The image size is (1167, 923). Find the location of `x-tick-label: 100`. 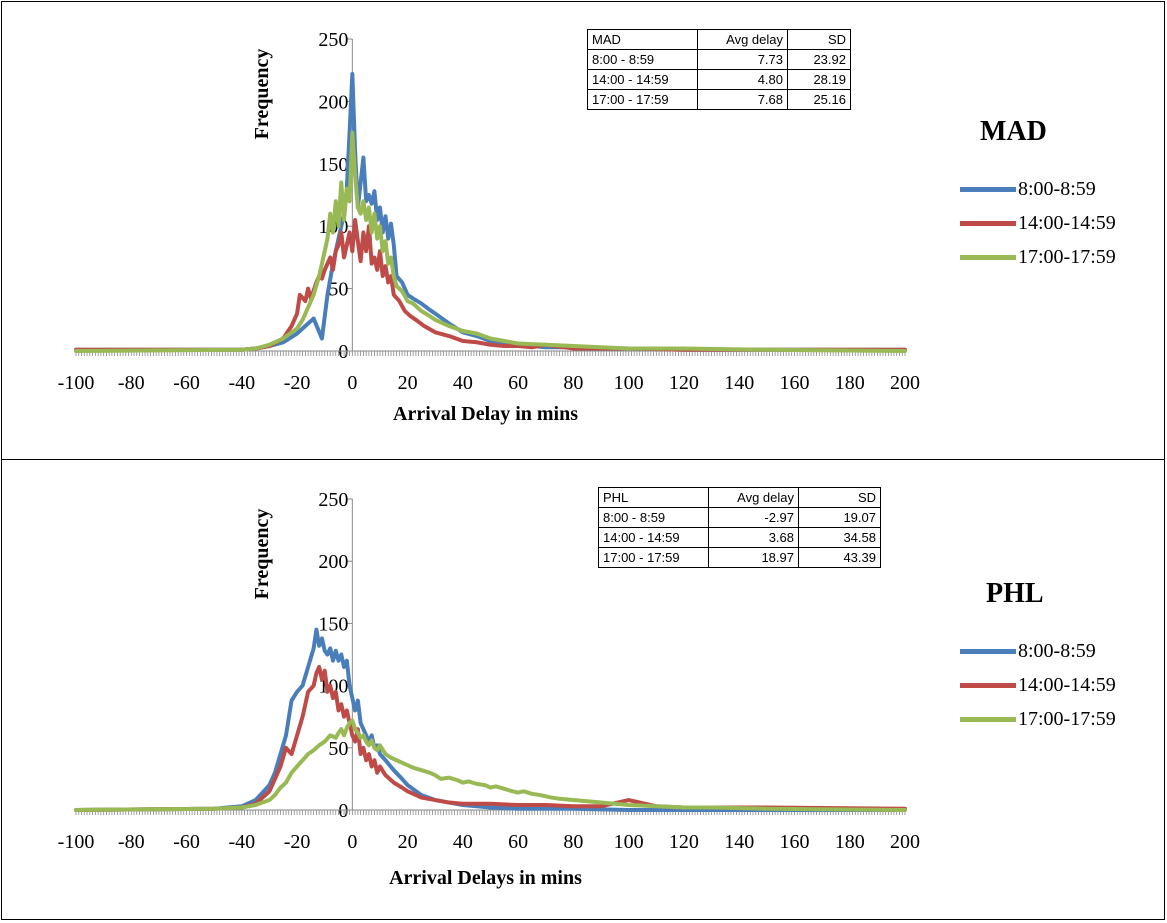

x-tick-label: 100 is located at coordinates (629, 383).